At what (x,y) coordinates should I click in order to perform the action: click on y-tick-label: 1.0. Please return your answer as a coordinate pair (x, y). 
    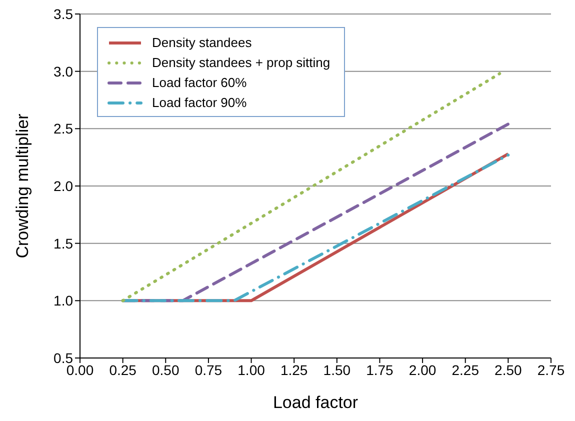
    Looking at the image, I should click on (64, 300).